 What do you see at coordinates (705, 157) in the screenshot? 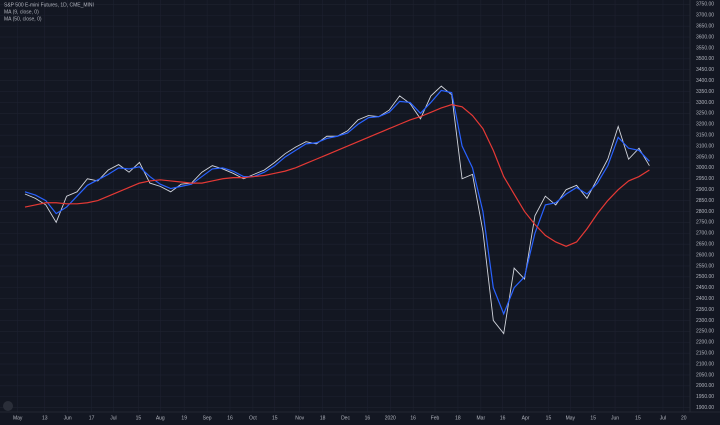
I see `y-tick-label: 3050.00` at bounding box center [705, 157].